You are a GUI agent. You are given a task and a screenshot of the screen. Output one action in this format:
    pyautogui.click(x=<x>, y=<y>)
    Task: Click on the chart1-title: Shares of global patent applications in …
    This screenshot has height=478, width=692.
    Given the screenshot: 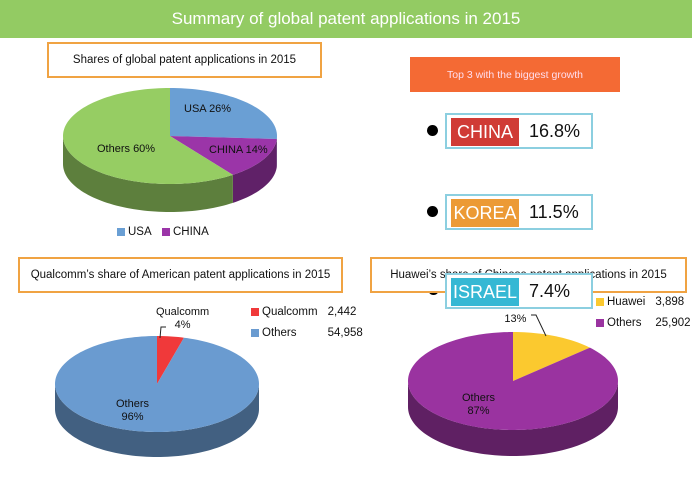 What is the action you would take?
    pyautogui.click(x=184, y=60)
    